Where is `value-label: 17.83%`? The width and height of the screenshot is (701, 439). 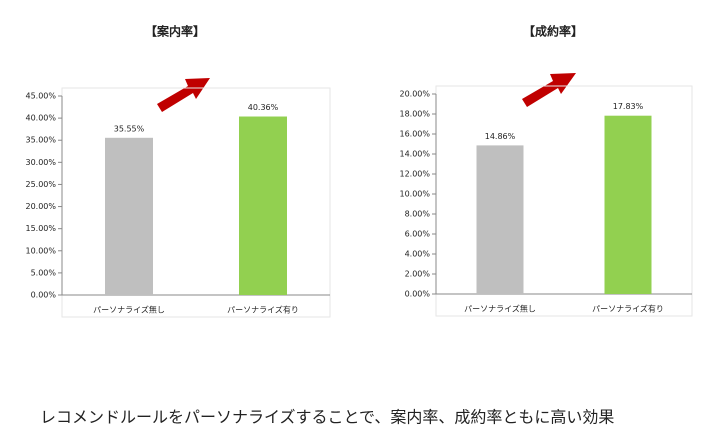
value-label: 17.83% is located at coordinates (628, 106).